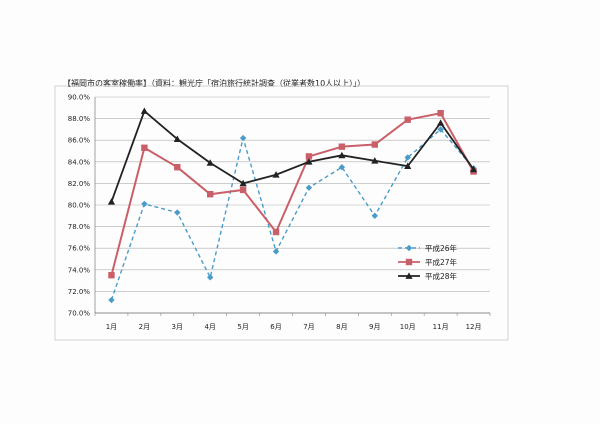 The height and width of the screenshot is (424, 600). I want to click on x-tick-label: 3月, so click(177, 327).